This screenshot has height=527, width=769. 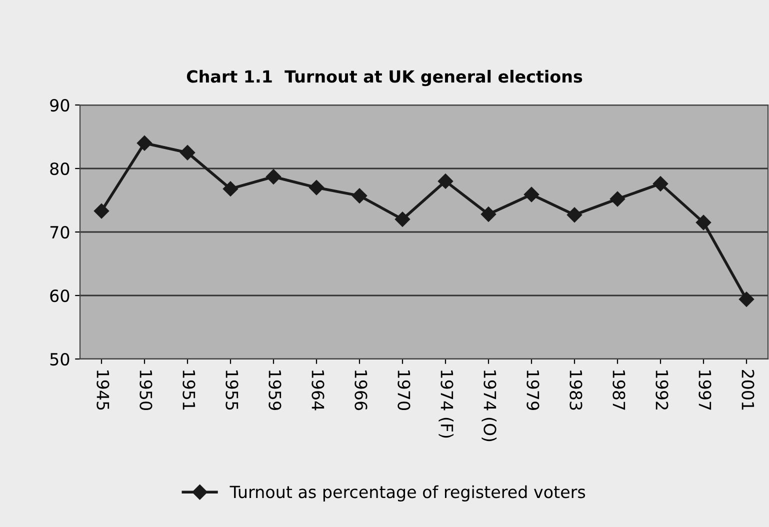 I want to click on y-tick-label: 70, so click(x=60, y=232).